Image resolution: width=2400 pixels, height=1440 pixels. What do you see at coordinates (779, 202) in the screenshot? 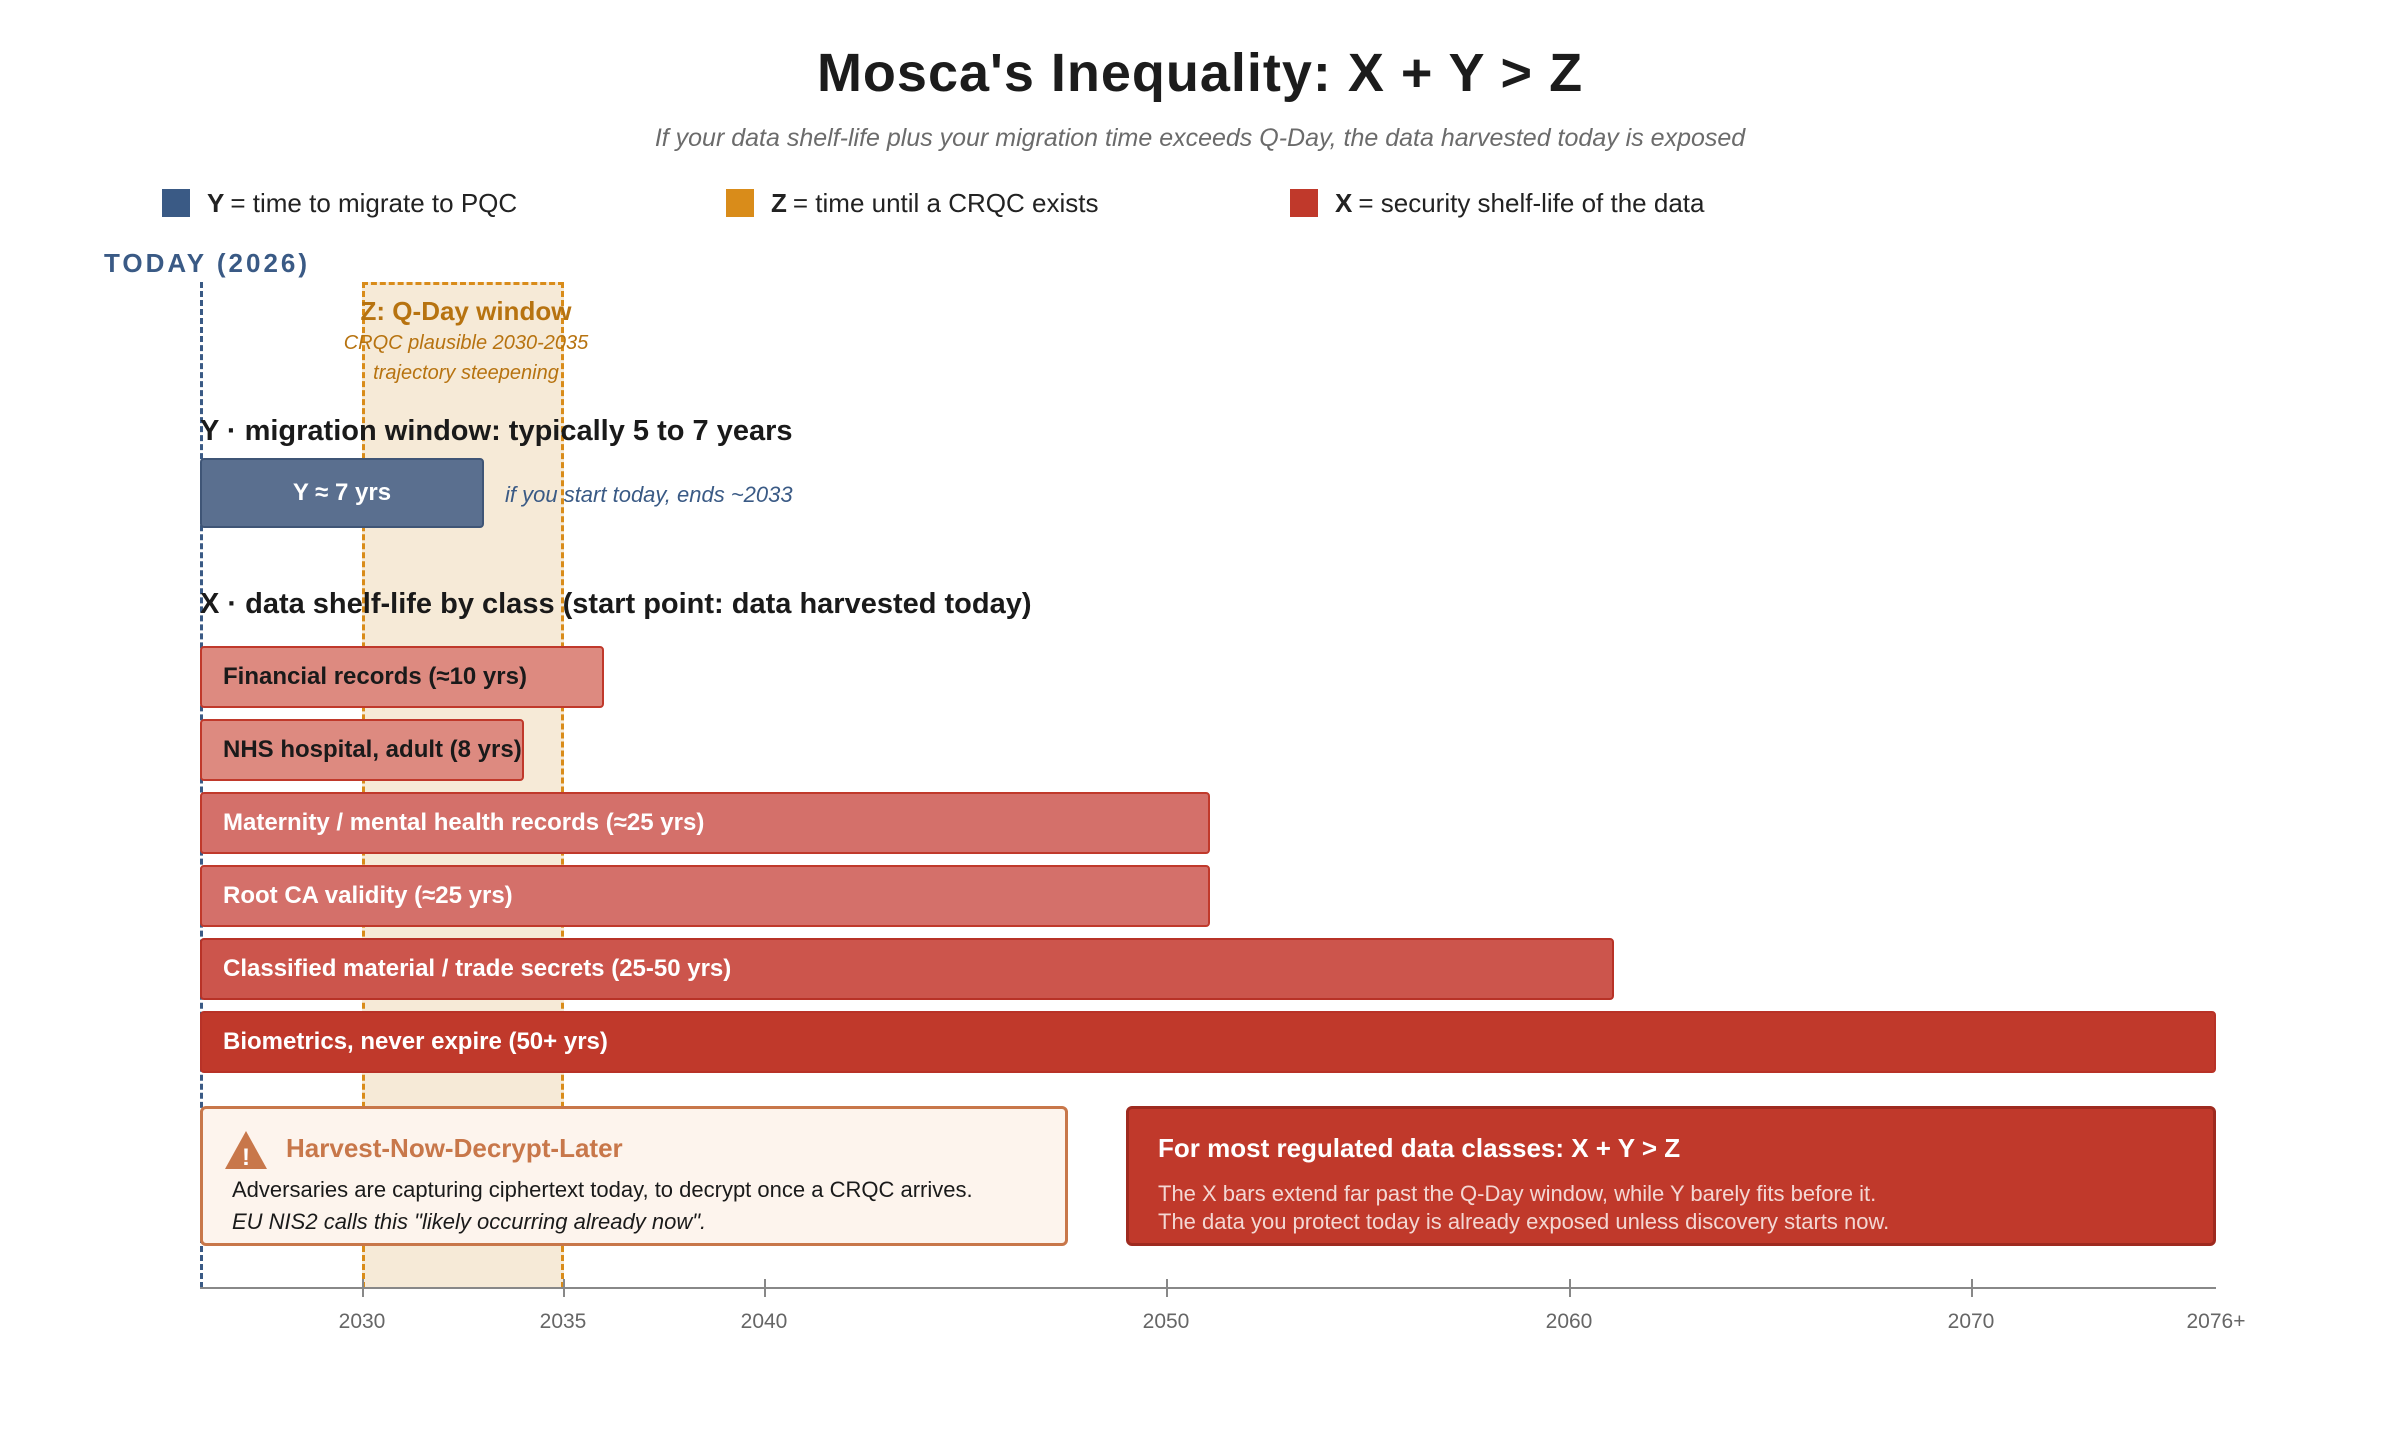
I see `legend-key-z: Z` at bounding box center [779, 202].